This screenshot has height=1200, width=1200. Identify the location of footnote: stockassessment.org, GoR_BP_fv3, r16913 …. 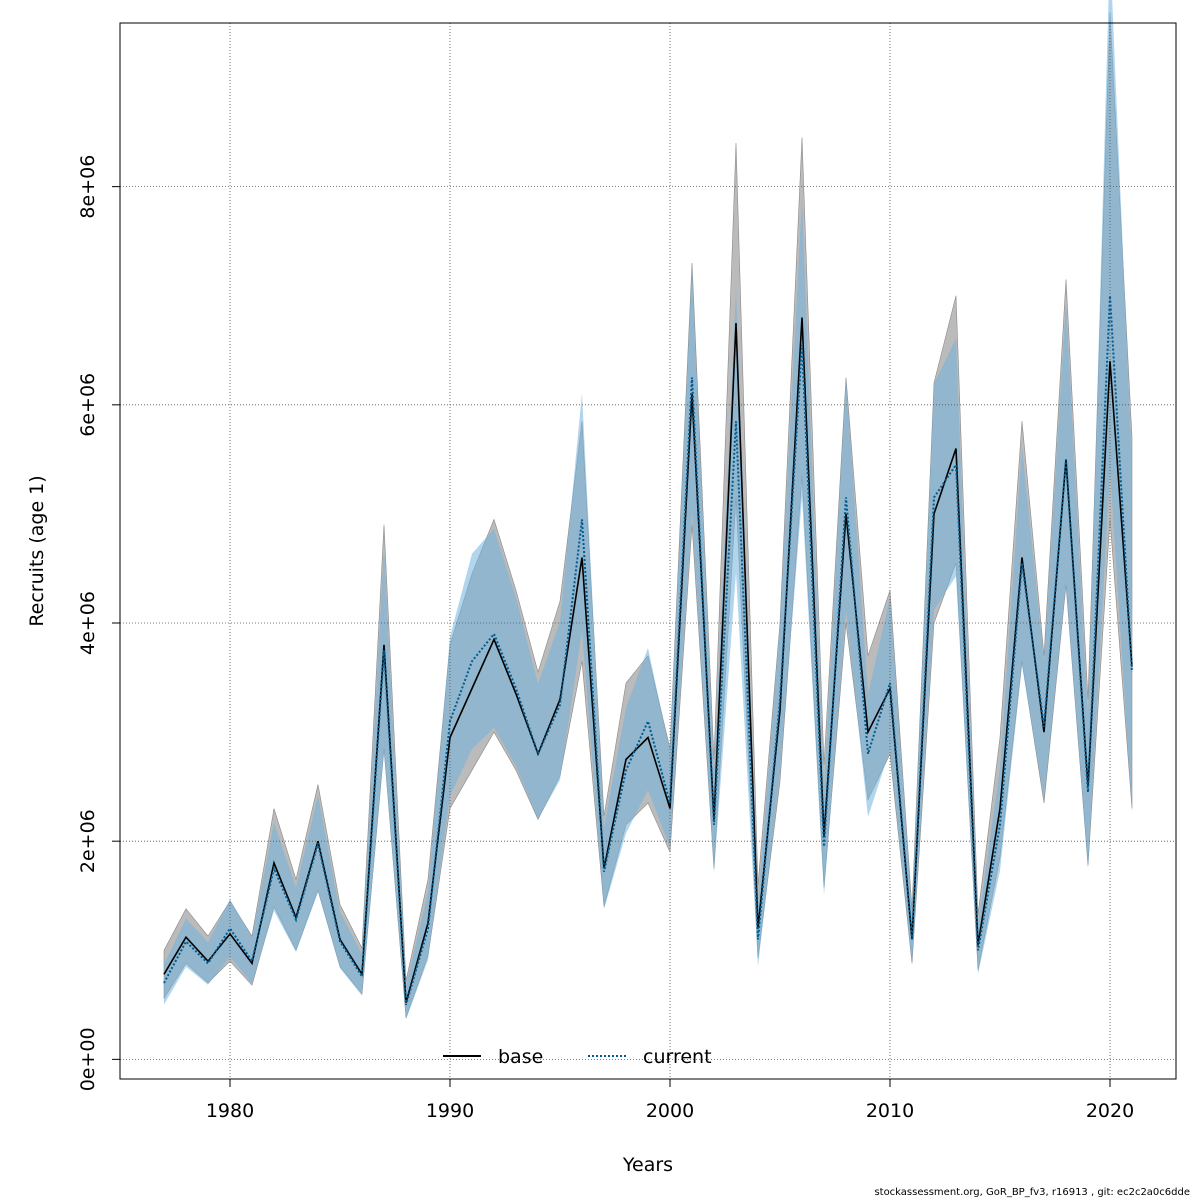
(1032, 1192).